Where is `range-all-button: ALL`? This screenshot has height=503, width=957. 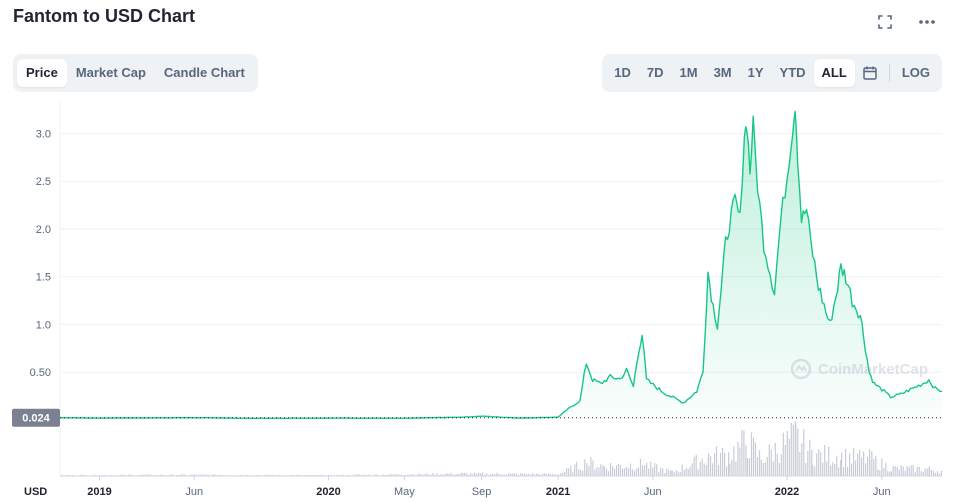 range-all-button: ALL is located at coordinates (834, 73).